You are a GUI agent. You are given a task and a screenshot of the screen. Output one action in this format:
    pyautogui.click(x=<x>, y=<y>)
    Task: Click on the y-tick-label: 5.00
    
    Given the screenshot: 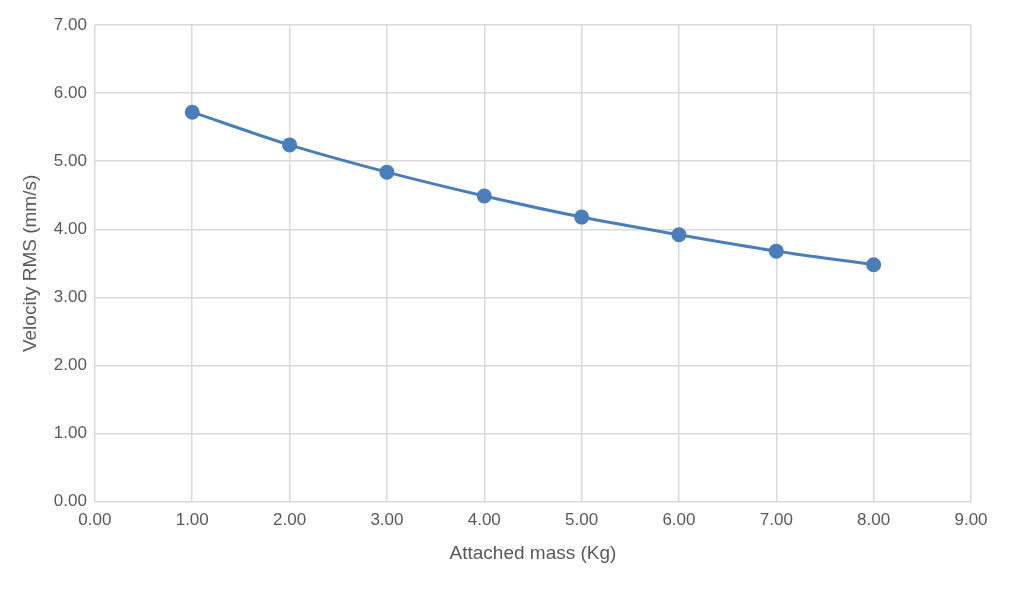 What is the action you would take?
    pyautogui.click(x=70, y=160)
    